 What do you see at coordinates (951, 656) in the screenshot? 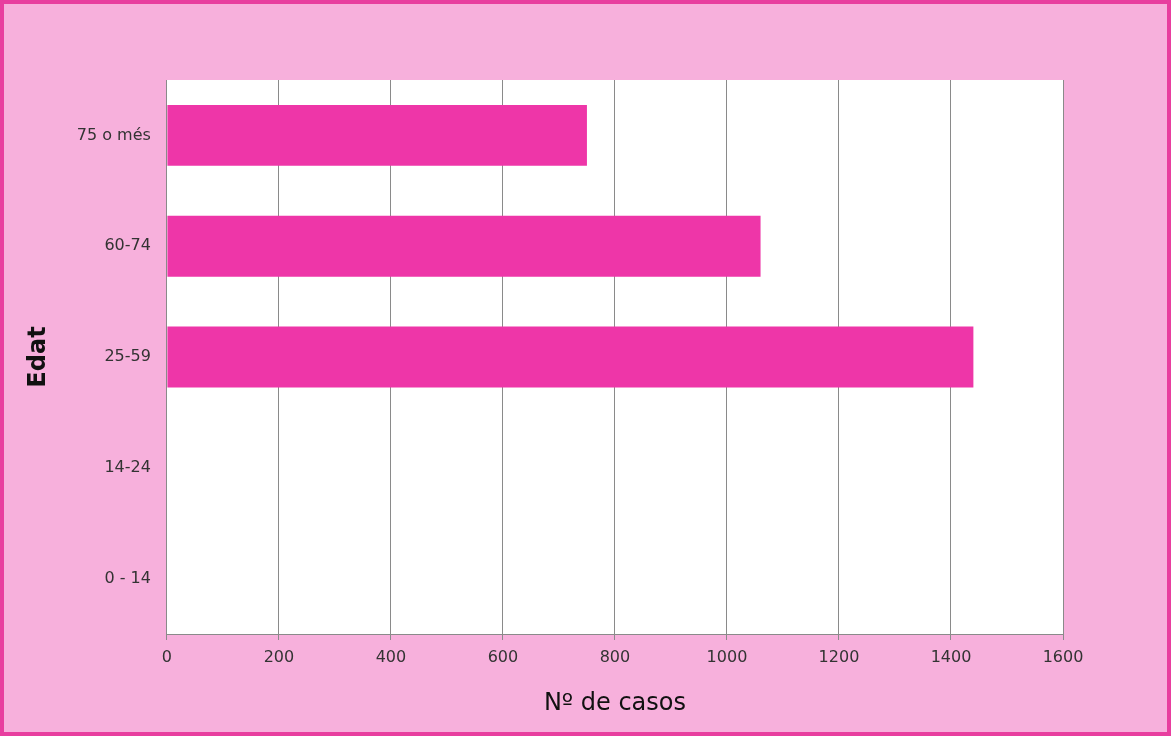
I see `x-tick-label: 1400` at bounding box center [951, 656].